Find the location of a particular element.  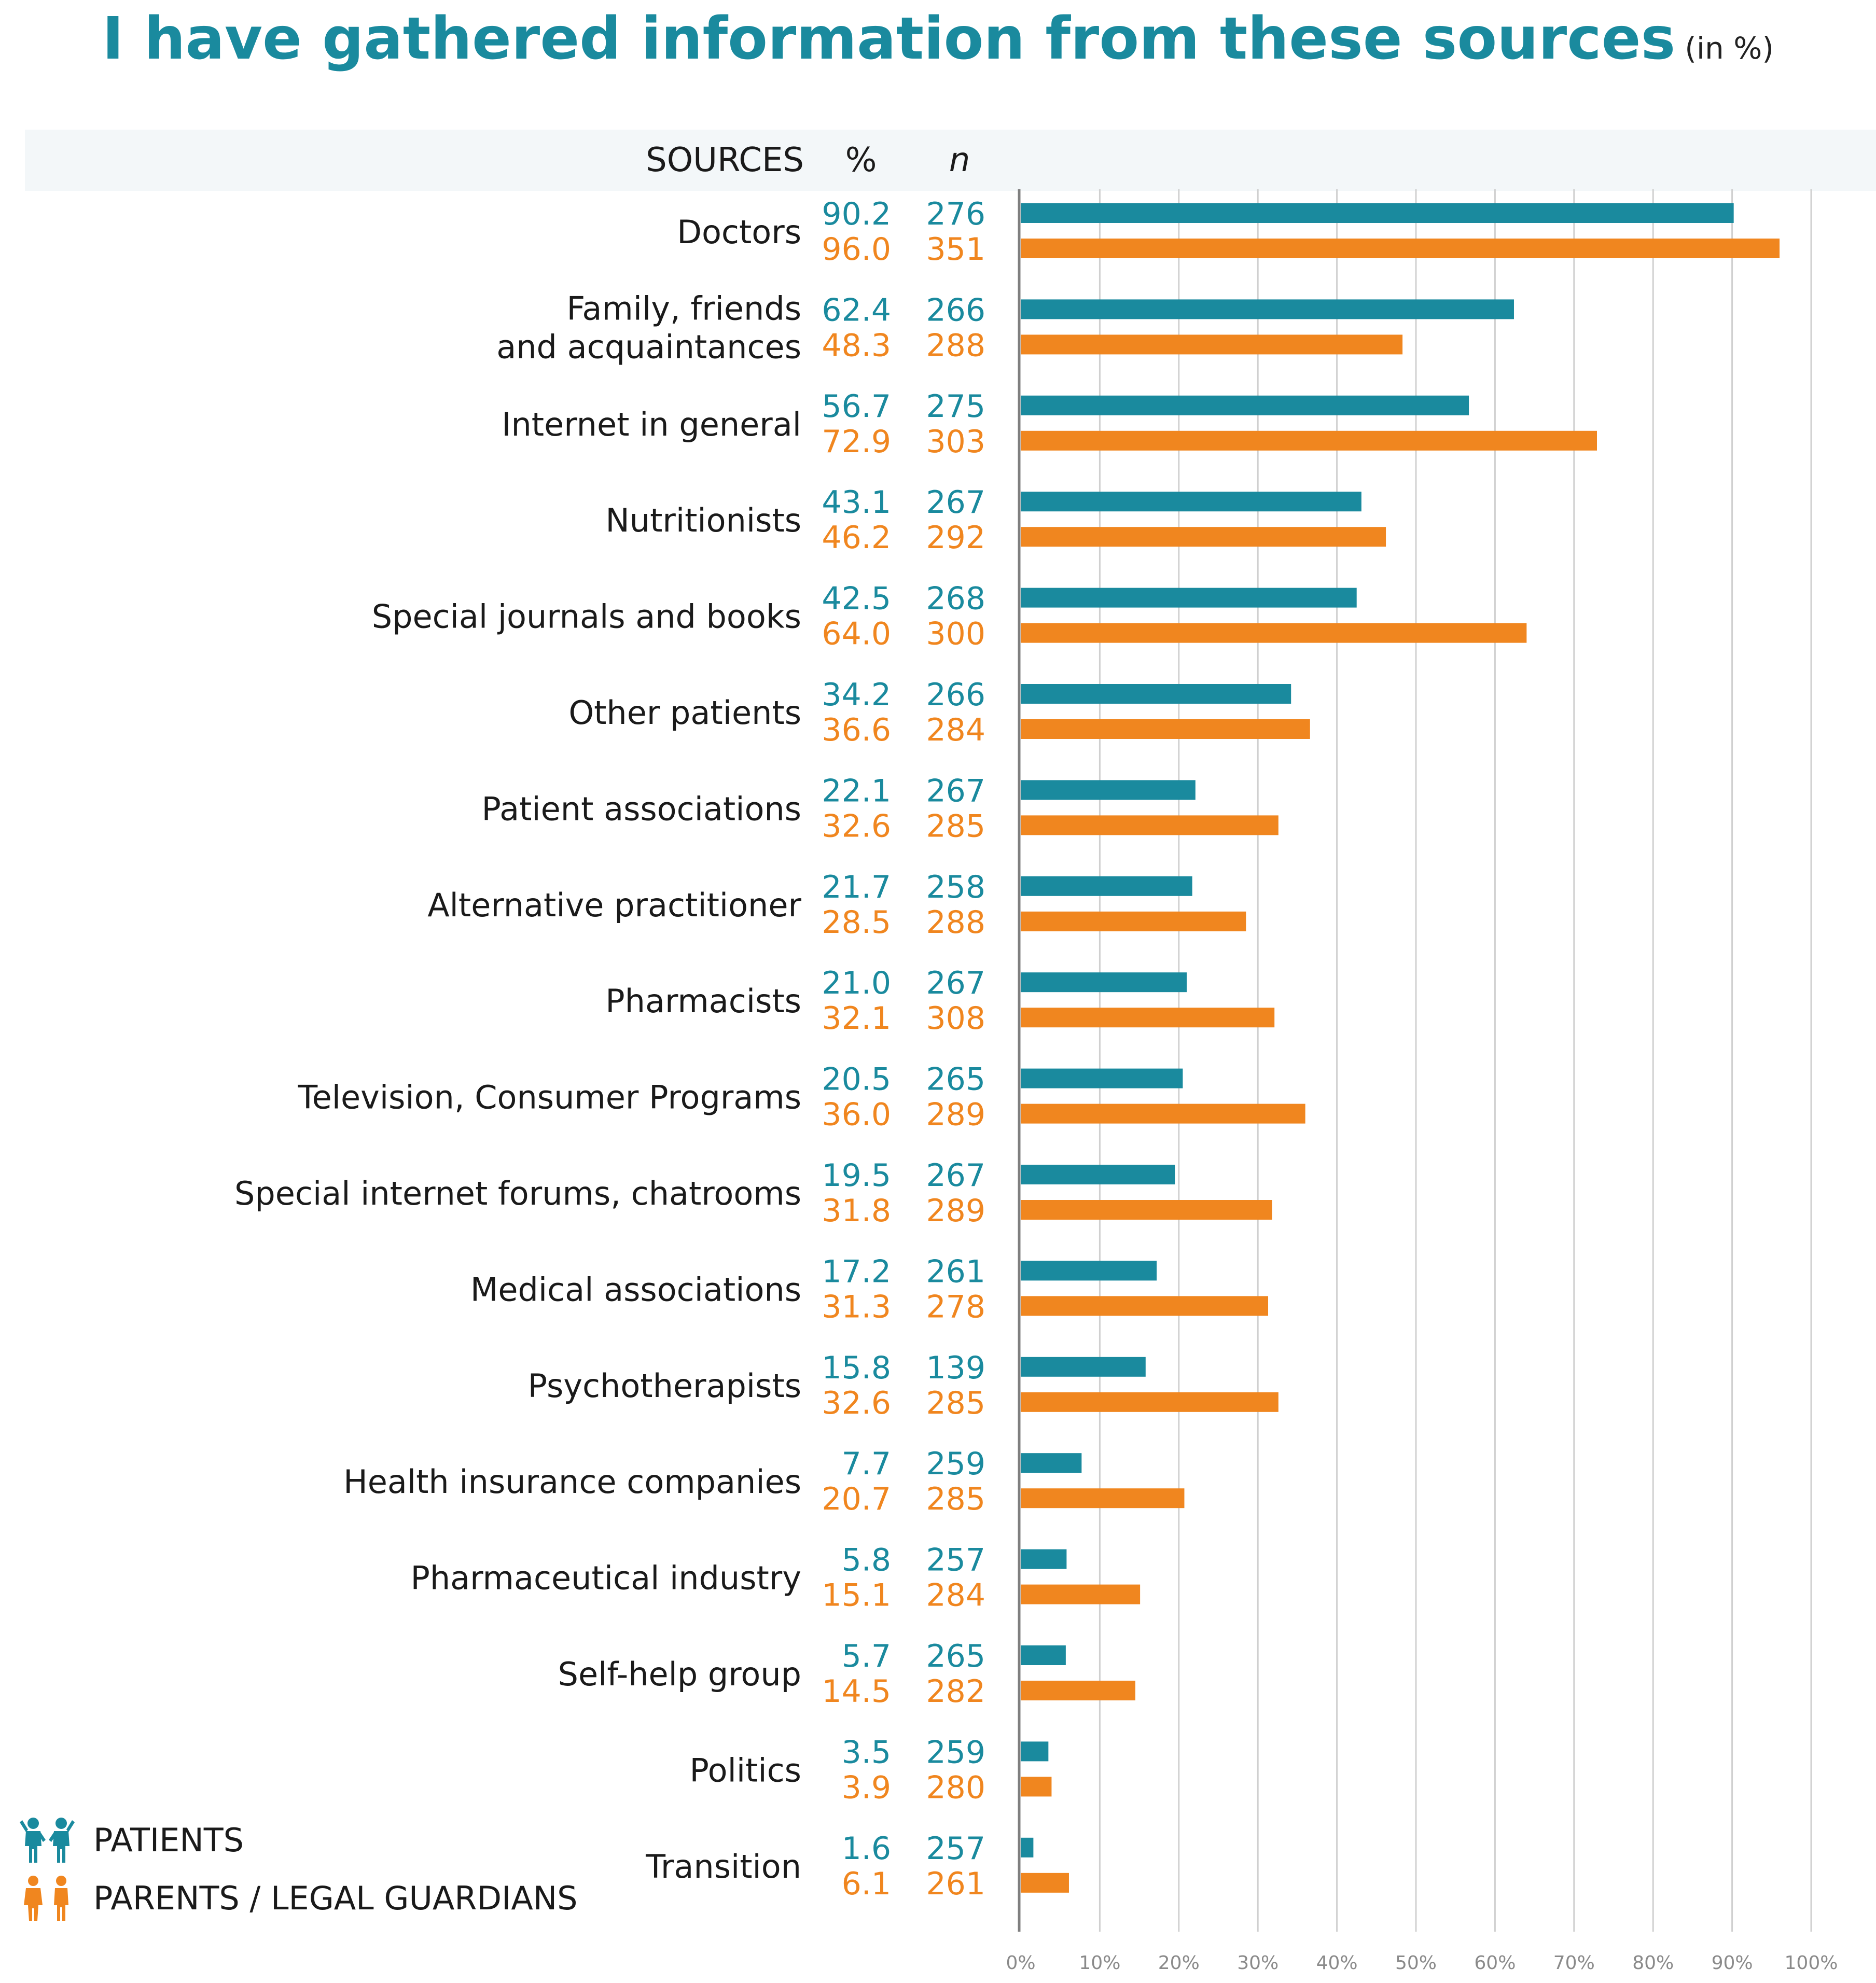

percent-label-patients: 43.1 is located at coordinates (856, 503).